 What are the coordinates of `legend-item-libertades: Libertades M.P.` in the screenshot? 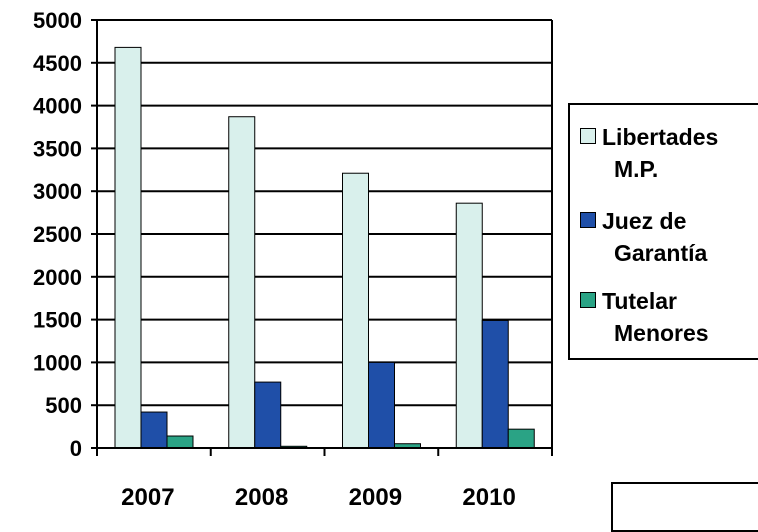 It's located at (669, 153).